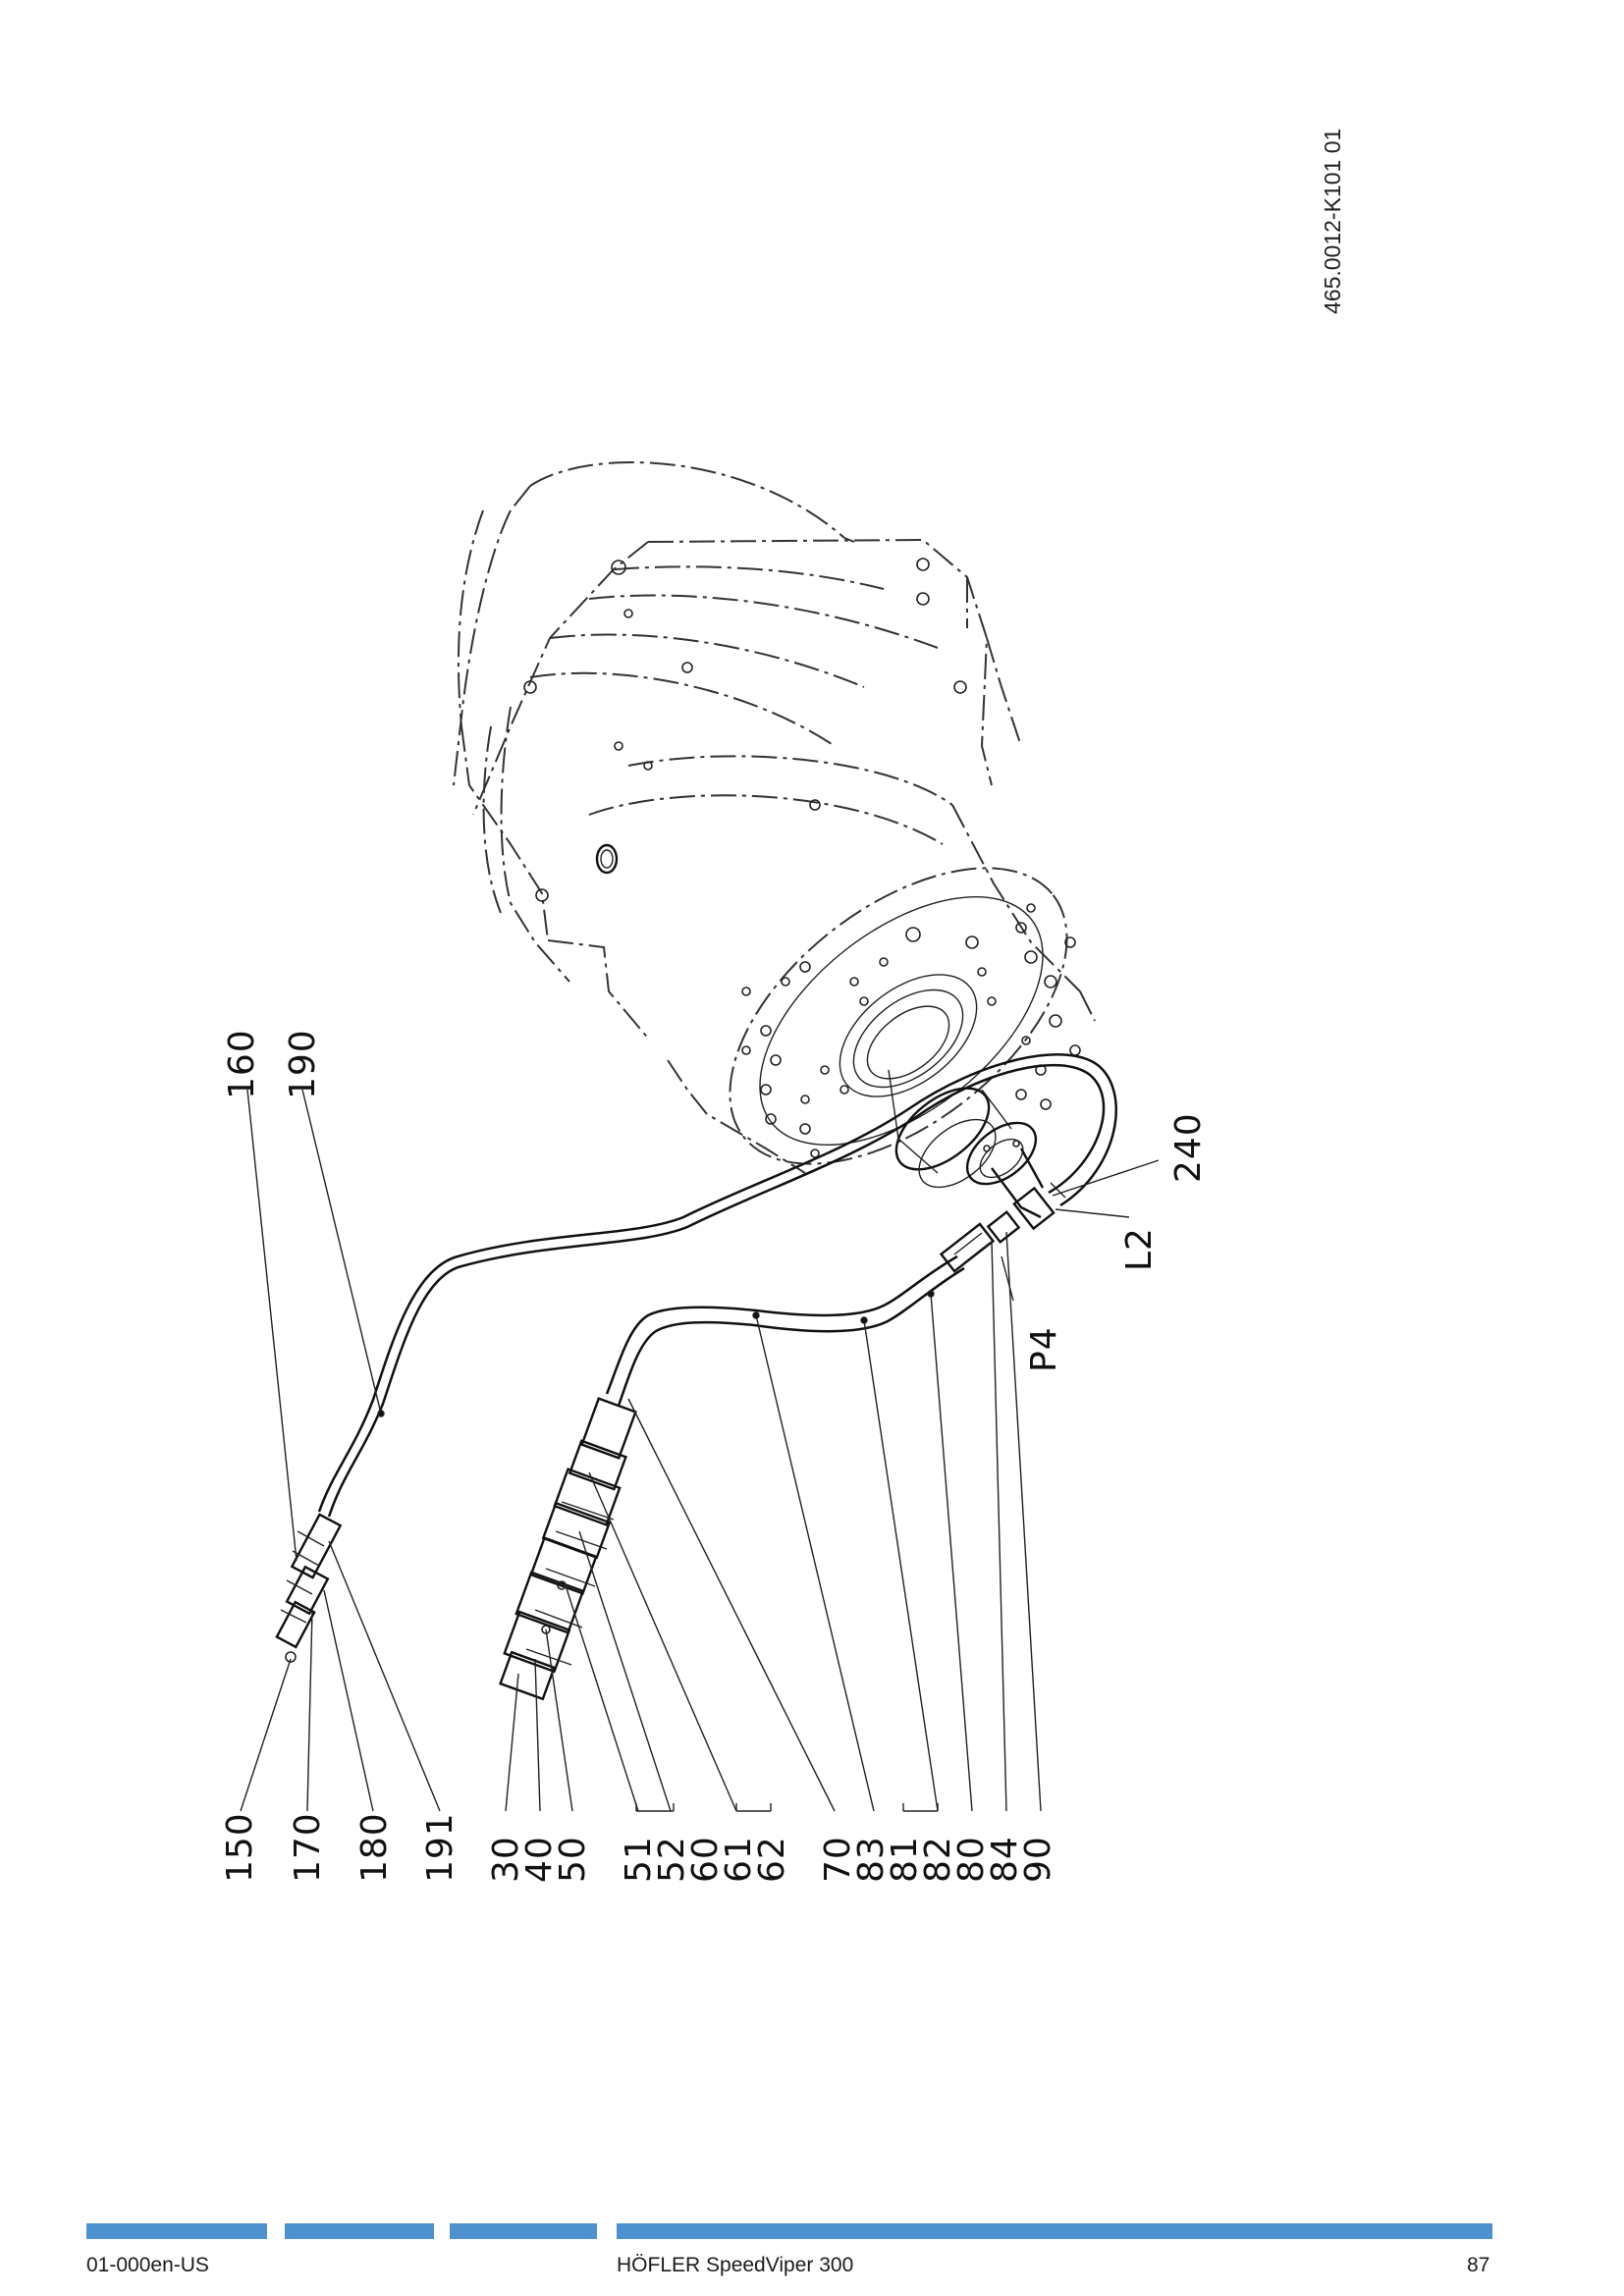 The image size is (1624, 2296). Describe the element at coordinates (374, 1848) in the screenshot. I see `callout-180: 180` at that location.